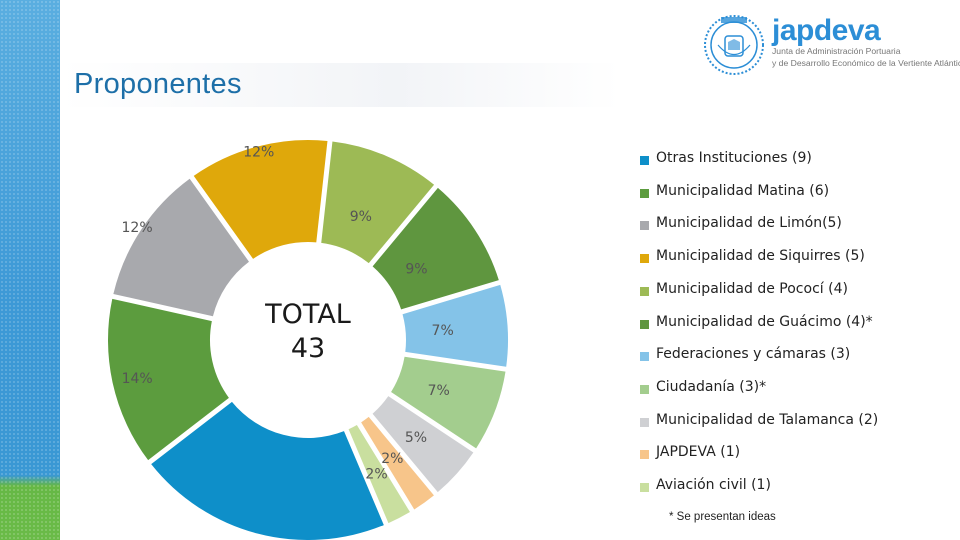  I want to click on legend-label: Otras Instituciones (9), so click(734, 158).